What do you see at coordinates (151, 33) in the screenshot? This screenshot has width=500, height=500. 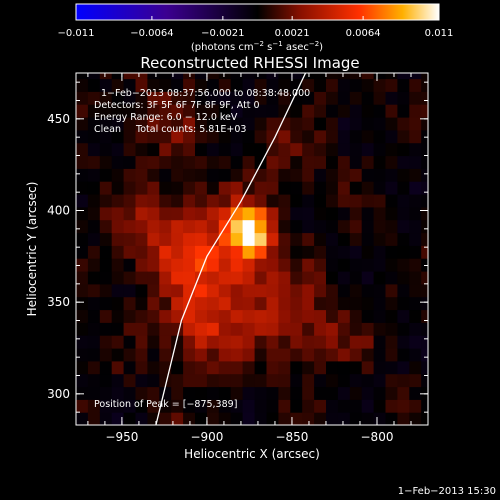 I see `colorbar-tick-label: −0.0064` at bounding box center [151, 33].